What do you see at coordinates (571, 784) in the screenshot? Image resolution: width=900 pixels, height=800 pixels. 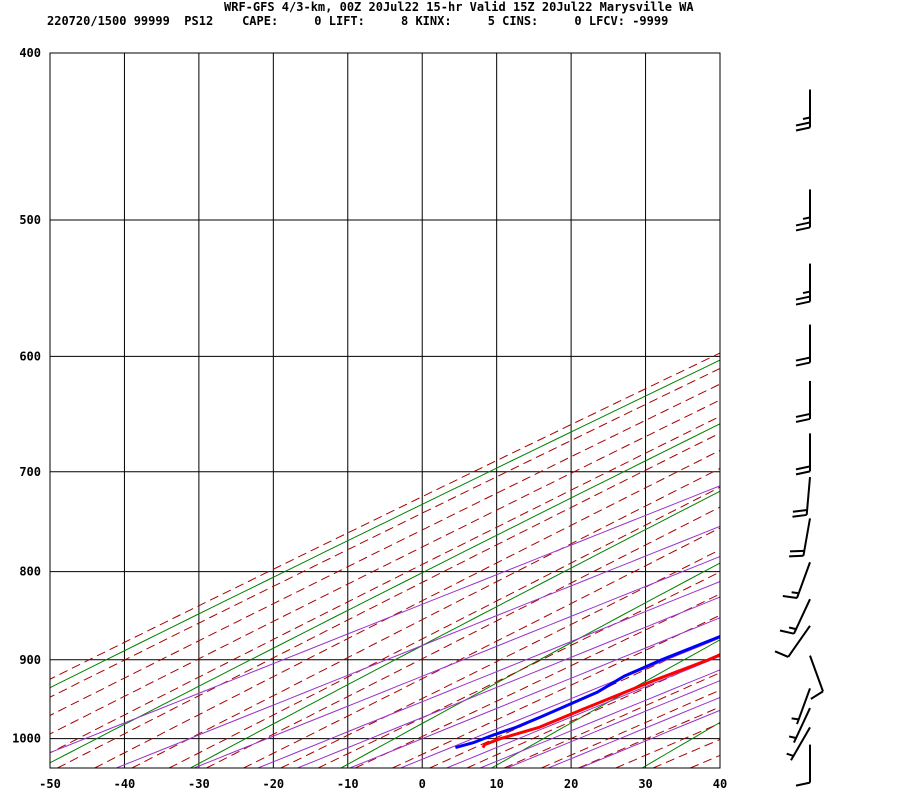 I see `x-tick-label: 20` at bounding box center [571, 784].